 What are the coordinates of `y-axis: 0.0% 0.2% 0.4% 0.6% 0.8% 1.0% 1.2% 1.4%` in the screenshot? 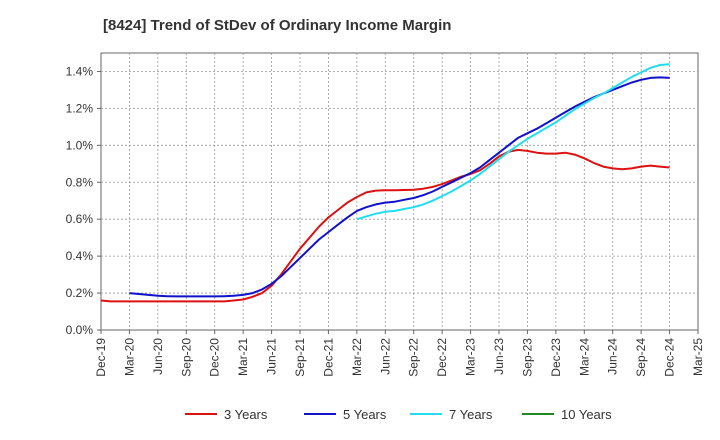 It's located at (83, 200).